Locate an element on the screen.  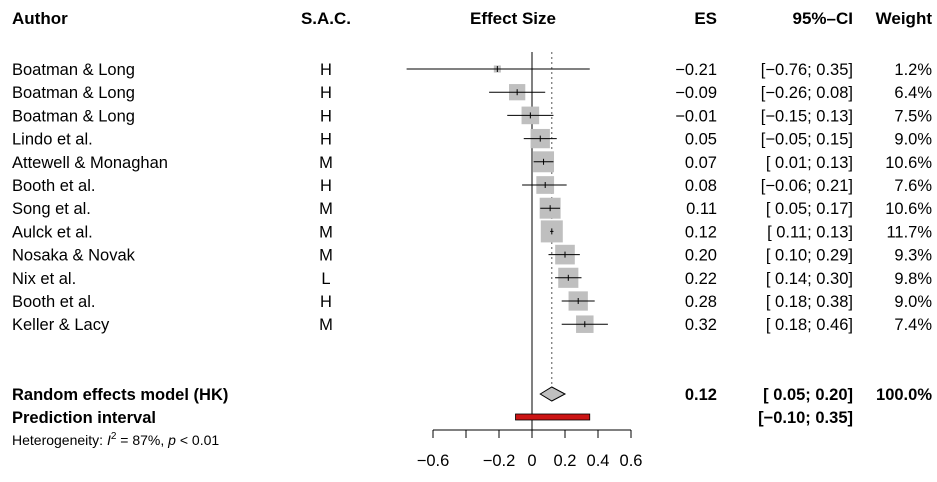
prediction-interval-label: Prediction interval is located at coordinates (84, 418).